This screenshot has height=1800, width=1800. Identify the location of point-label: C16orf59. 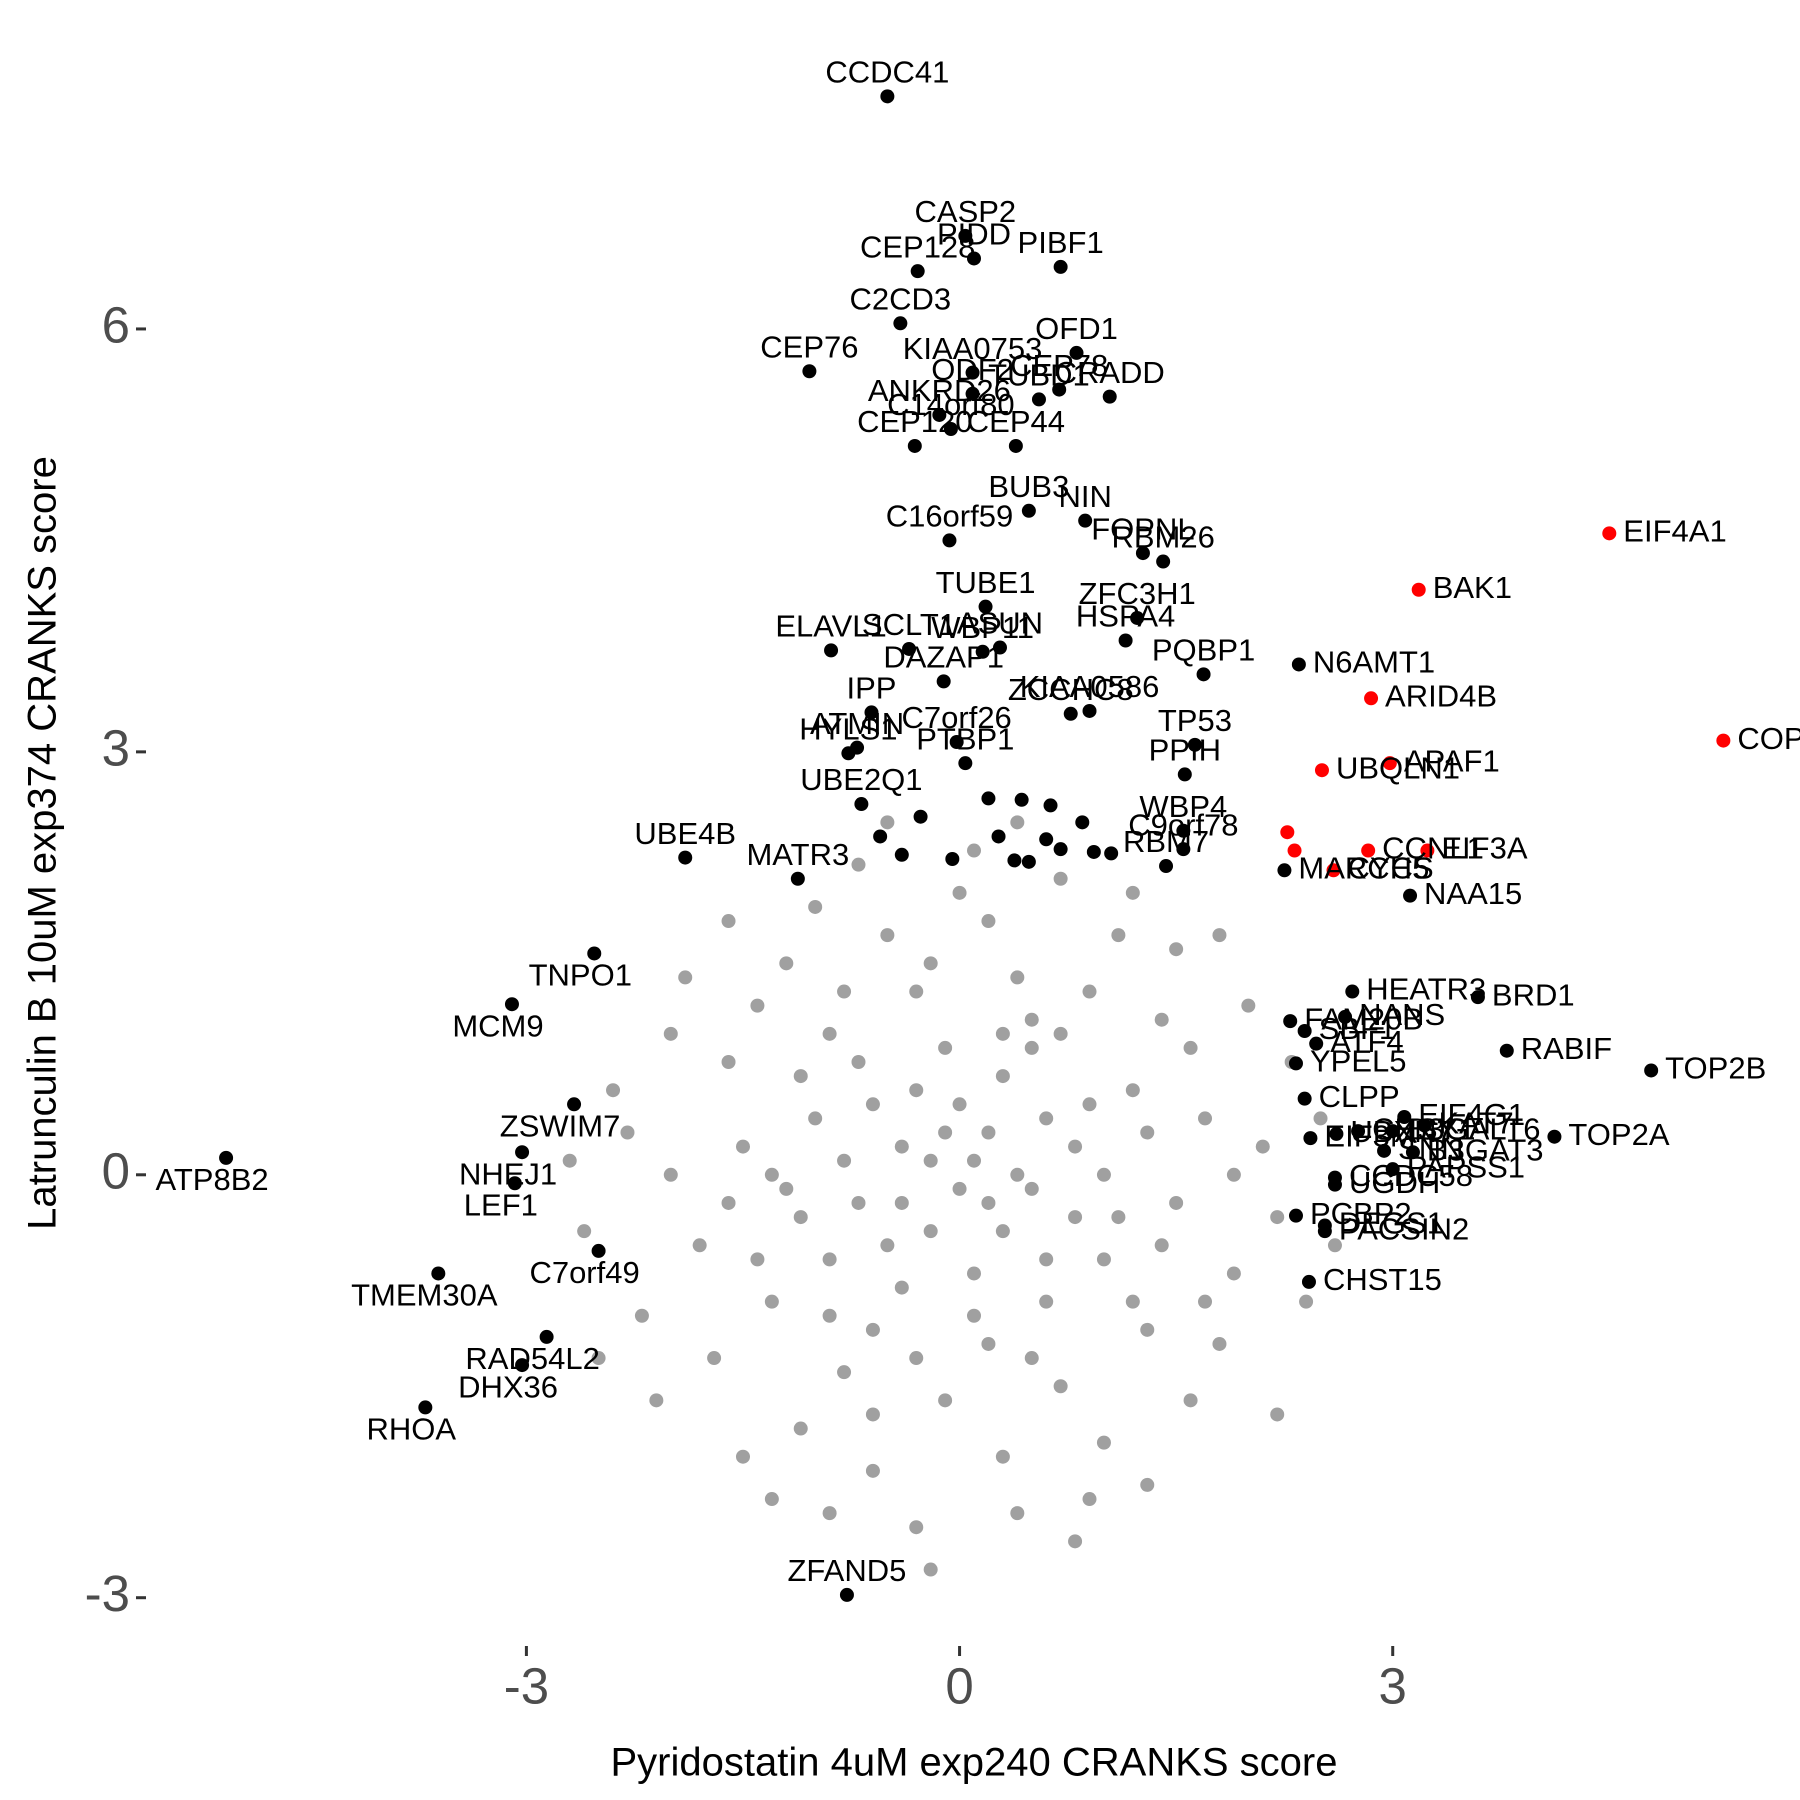
(950, 516).